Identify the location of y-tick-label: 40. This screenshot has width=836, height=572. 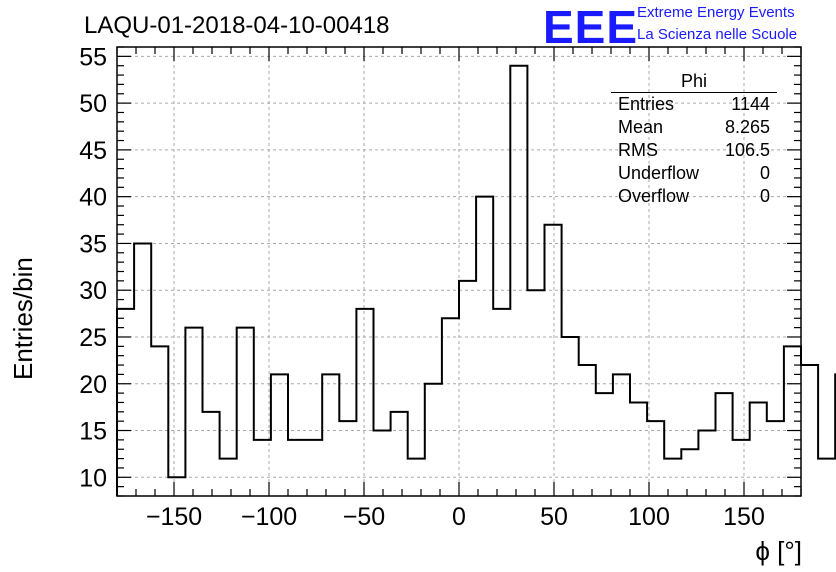
(93, 198).